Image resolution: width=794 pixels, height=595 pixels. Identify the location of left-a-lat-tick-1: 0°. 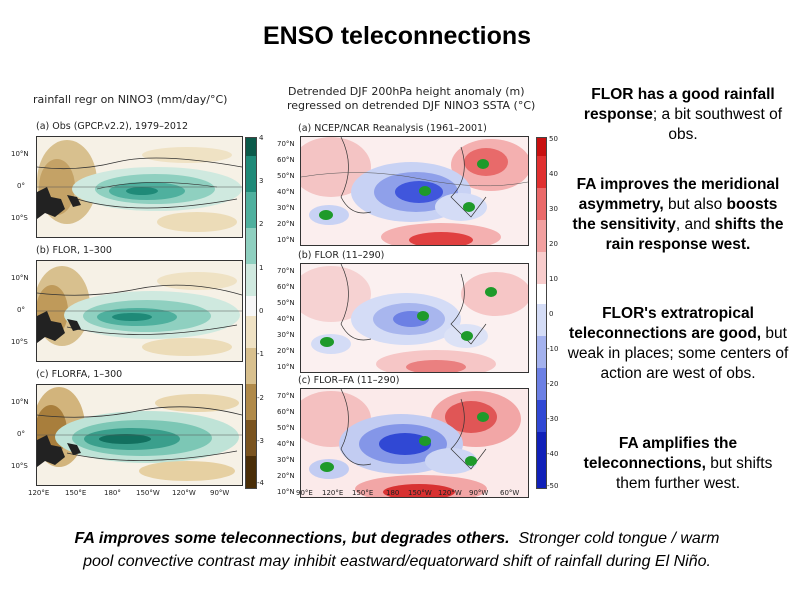
(21, 186).